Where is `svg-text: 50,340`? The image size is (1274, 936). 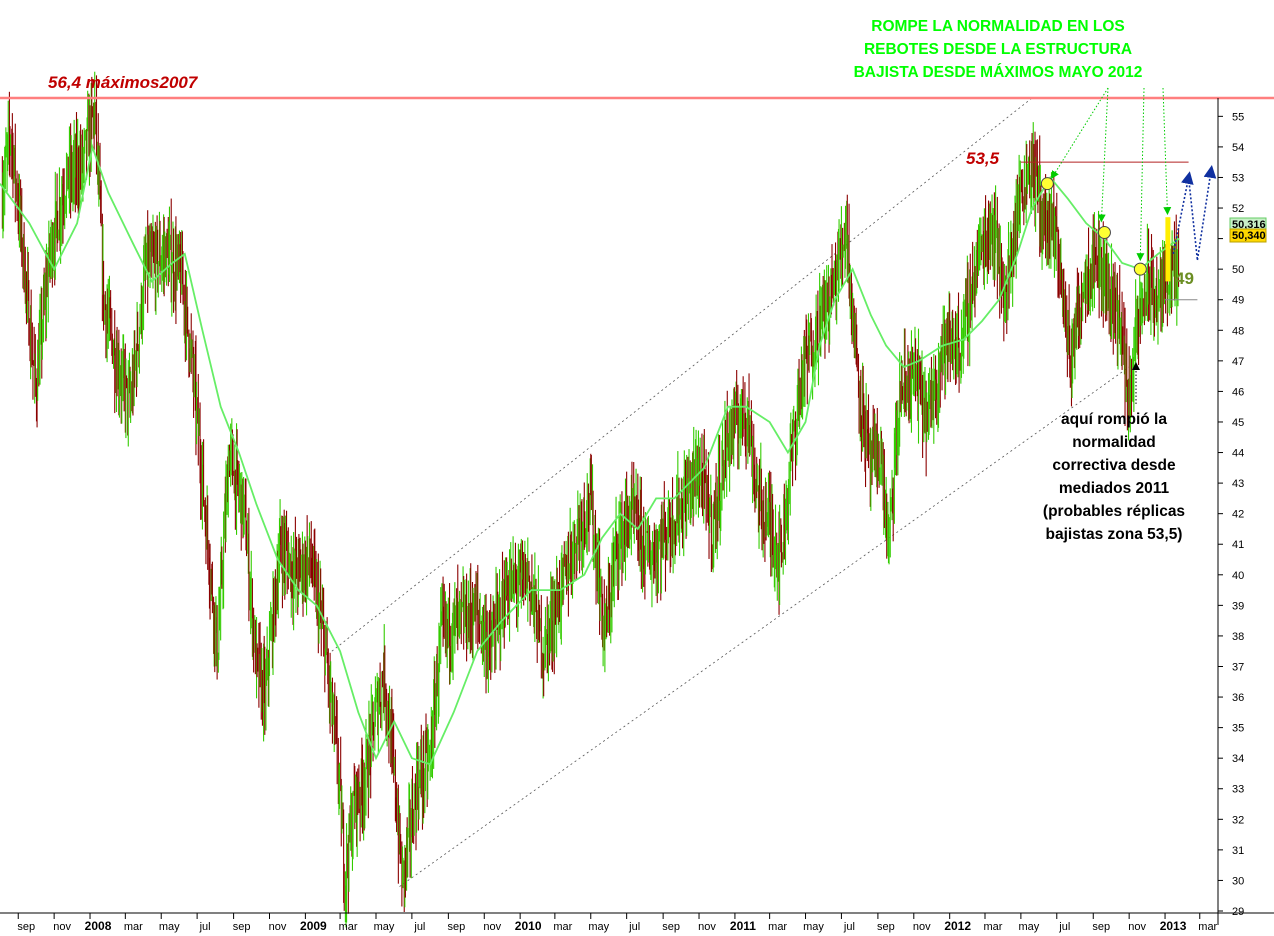
svg-text: 50,340 is located at coordinates (1249, 236).